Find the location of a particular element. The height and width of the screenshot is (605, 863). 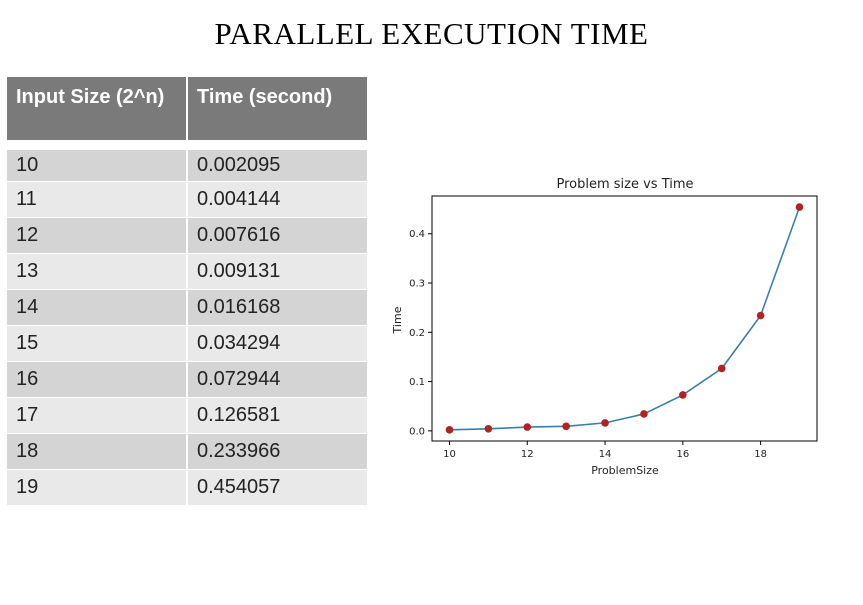

x-axis-label: ProblemSize is located at coordinates (625, 470).